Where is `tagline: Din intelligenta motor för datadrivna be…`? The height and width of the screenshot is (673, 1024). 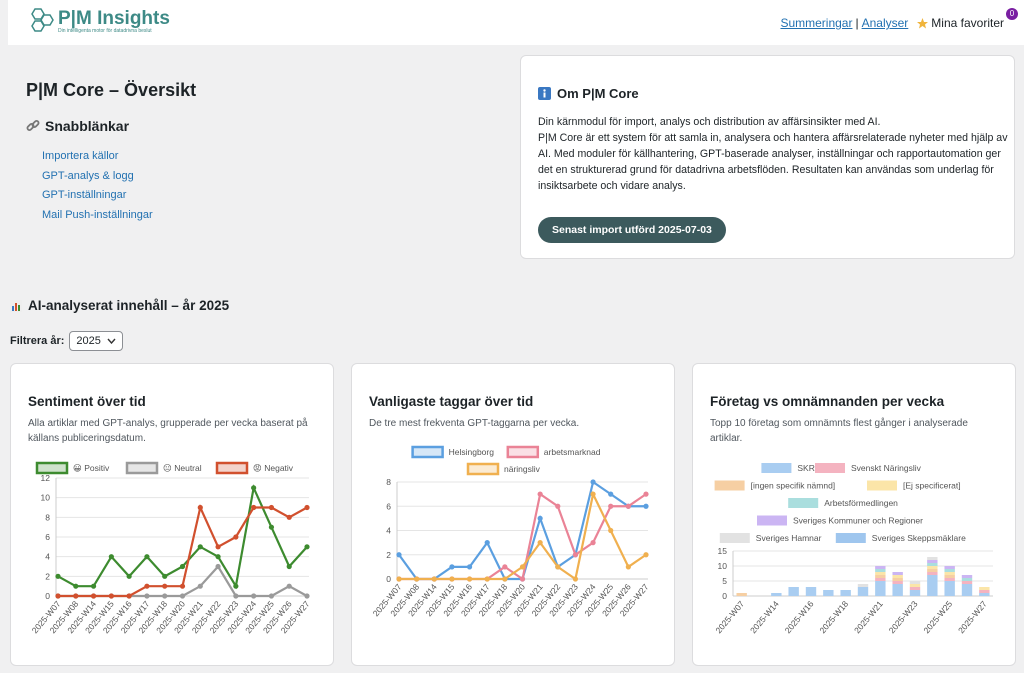 tagline: Din intelligenta motor för datadrivna be… is located at coordinates (105, 31).